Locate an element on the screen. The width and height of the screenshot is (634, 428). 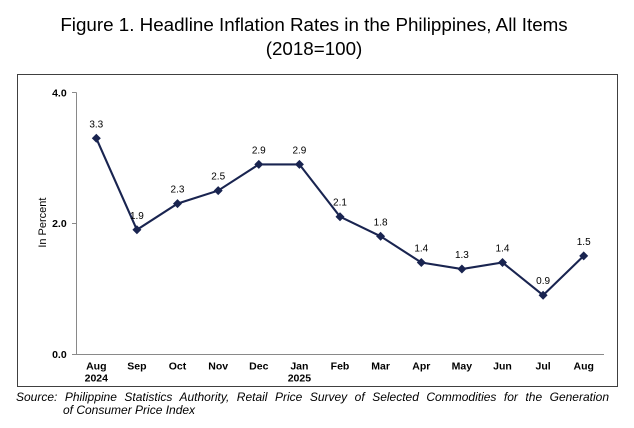
svg-text: 2025 is located at coordinates (300, 379).